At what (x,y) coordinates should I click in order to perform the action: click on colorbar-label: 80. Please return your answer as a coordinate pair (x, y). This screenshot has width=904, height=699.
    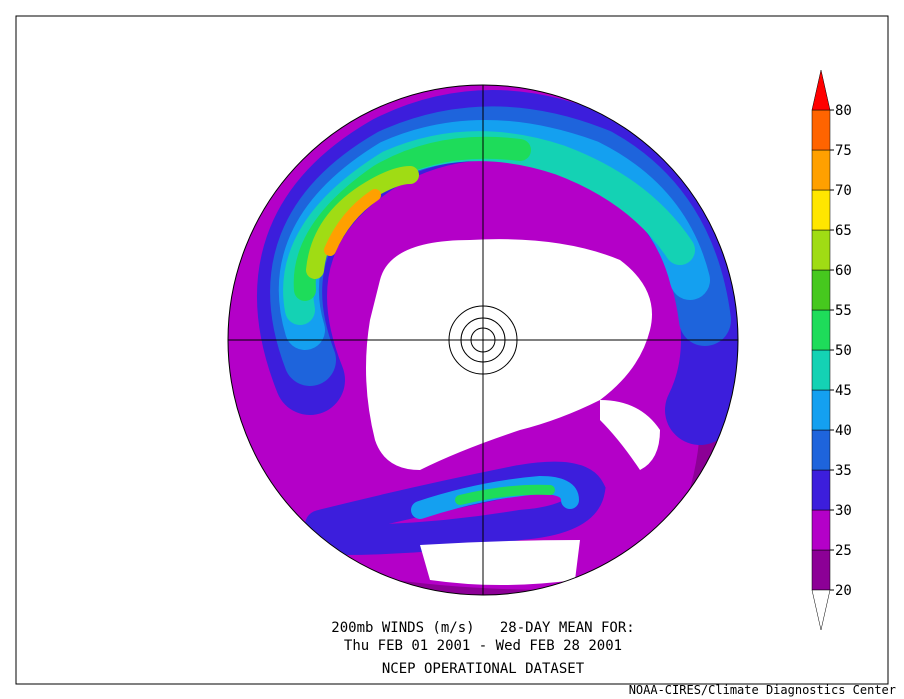
    Looking at the image, I should click on (843, 111).